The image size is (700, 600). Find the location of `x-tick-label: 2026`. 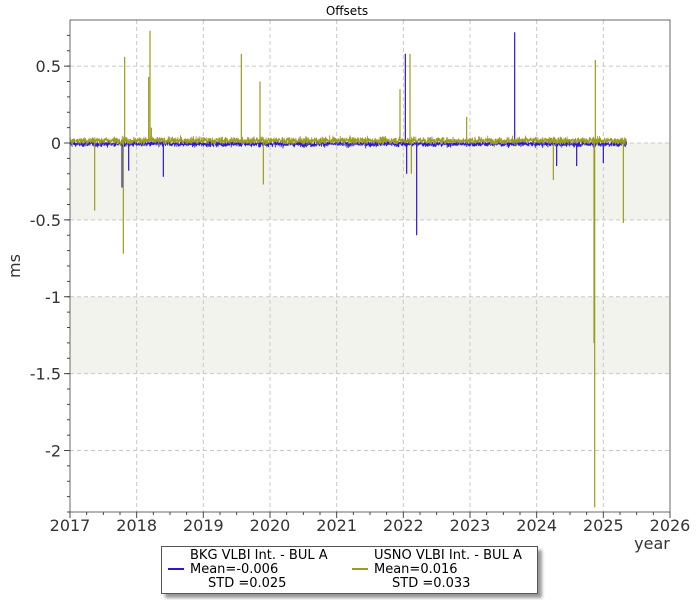

x-tick-label: 2026 is located at coordinates (670, 525).